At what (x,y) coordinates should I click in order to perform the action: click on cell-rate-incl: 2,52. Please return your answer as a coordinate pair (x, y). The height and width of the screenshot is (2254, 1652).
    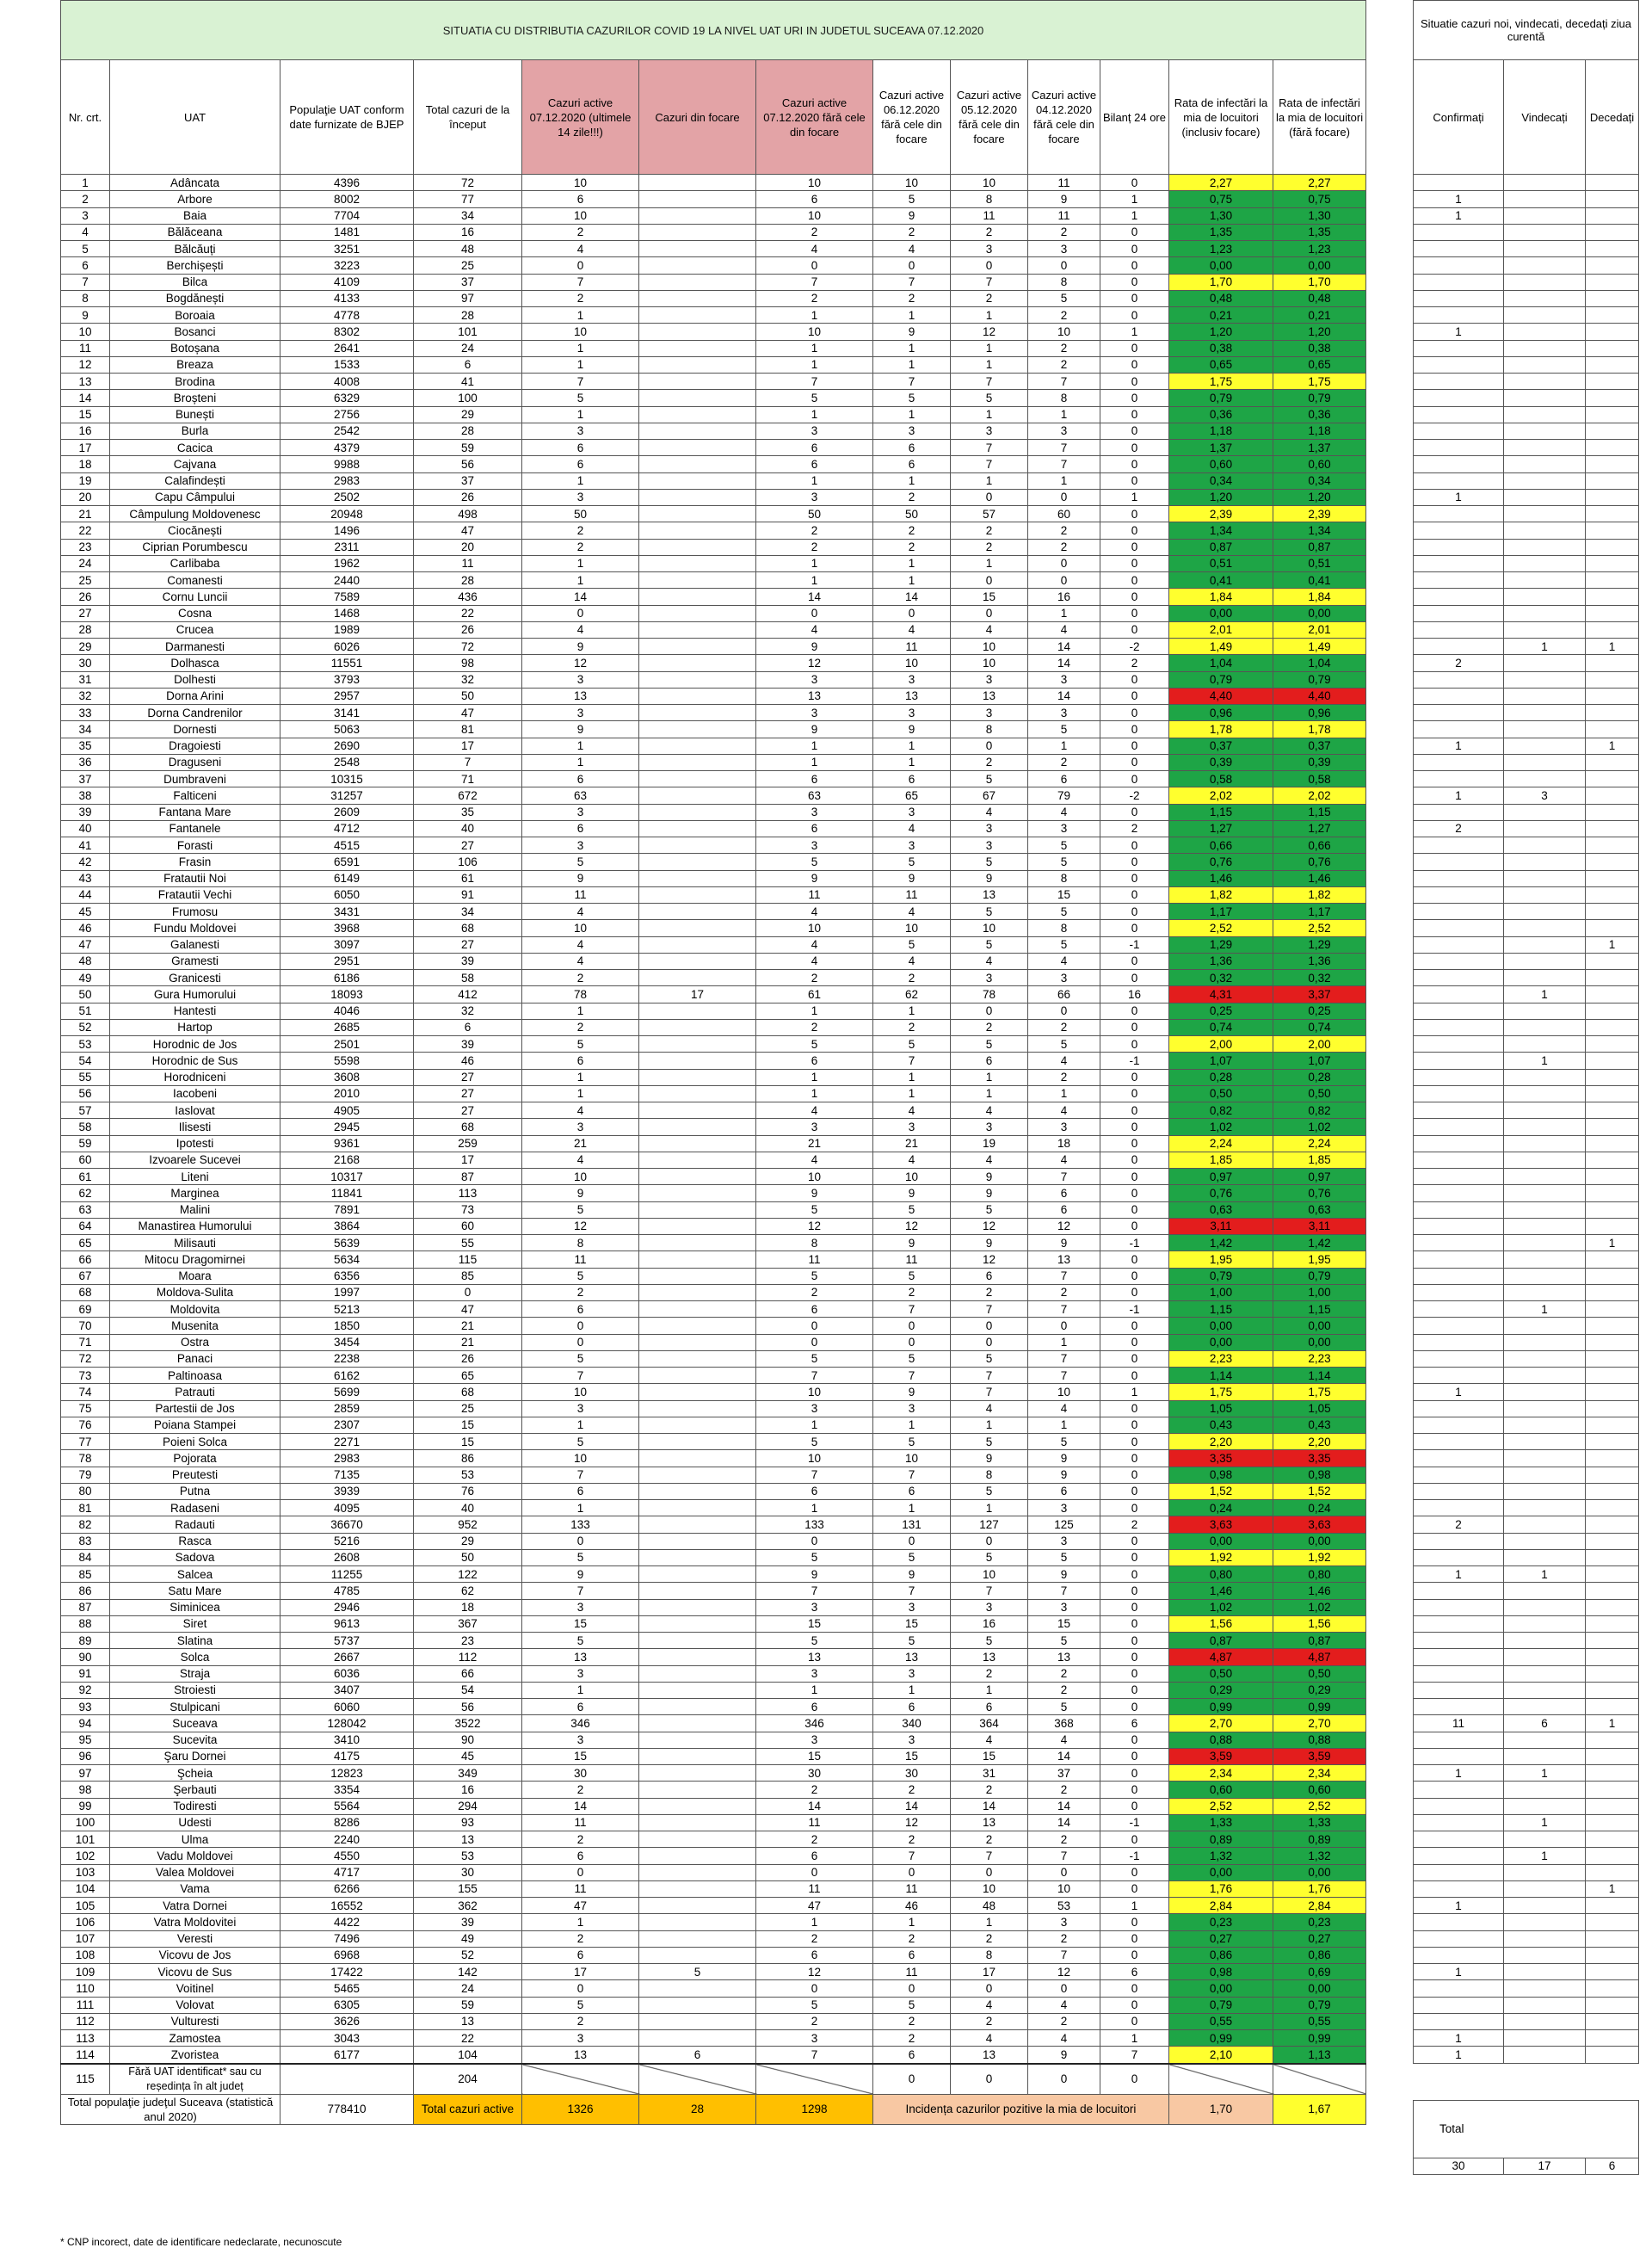
    Looking at the image, I should click on (1220, 1806).